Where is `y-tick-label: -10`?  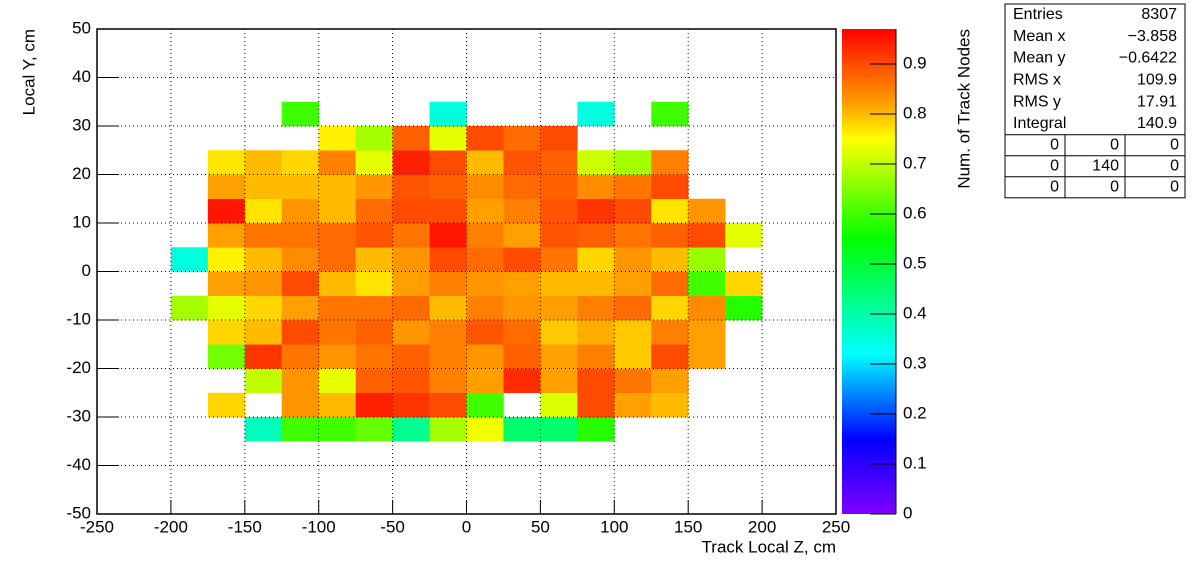 y-tick-label: -10 is located at coordinates (78, 318).